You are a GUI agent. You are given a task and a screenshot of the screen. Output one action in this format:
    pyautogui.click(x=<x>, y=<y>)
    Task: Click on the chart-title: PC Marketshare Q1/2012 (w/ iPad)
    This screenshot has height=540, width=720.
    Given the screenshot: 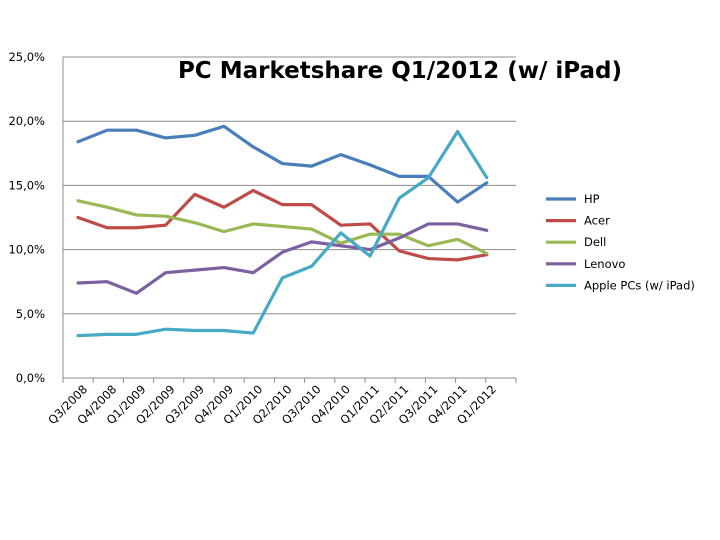 What is the action you would take?
    pyautogui.click(x=400, y=71)
    